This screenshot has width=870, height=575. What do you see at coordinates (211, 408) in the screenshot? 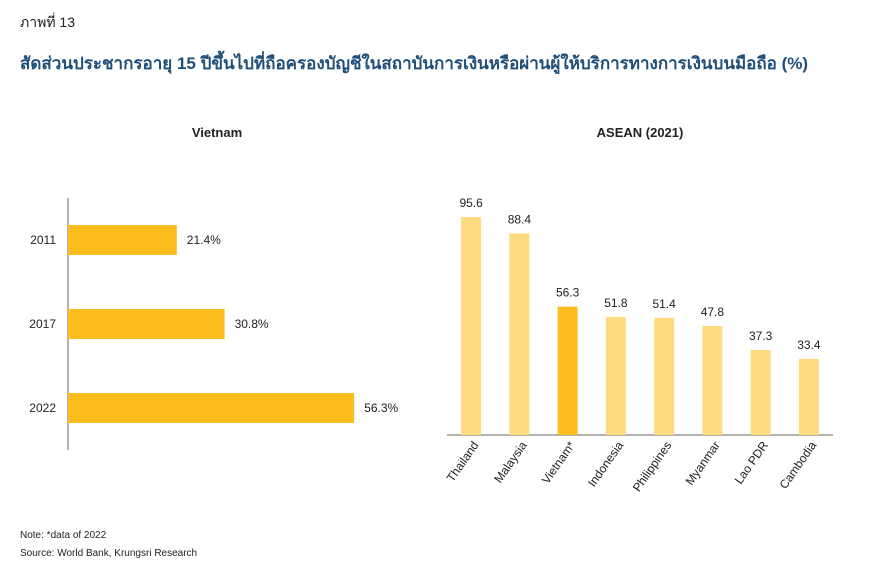
I see `bar-vietnam-2022` at bounding box center [211, 408].